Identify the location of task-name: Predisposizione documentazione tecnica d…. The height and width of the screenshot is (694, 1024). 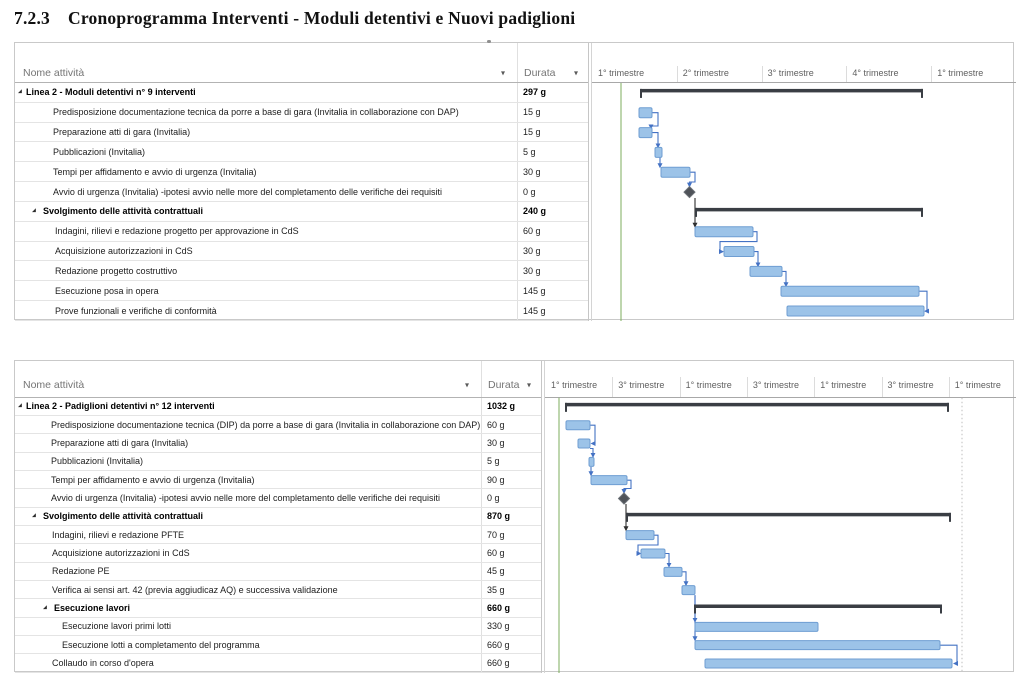
(256, 112).